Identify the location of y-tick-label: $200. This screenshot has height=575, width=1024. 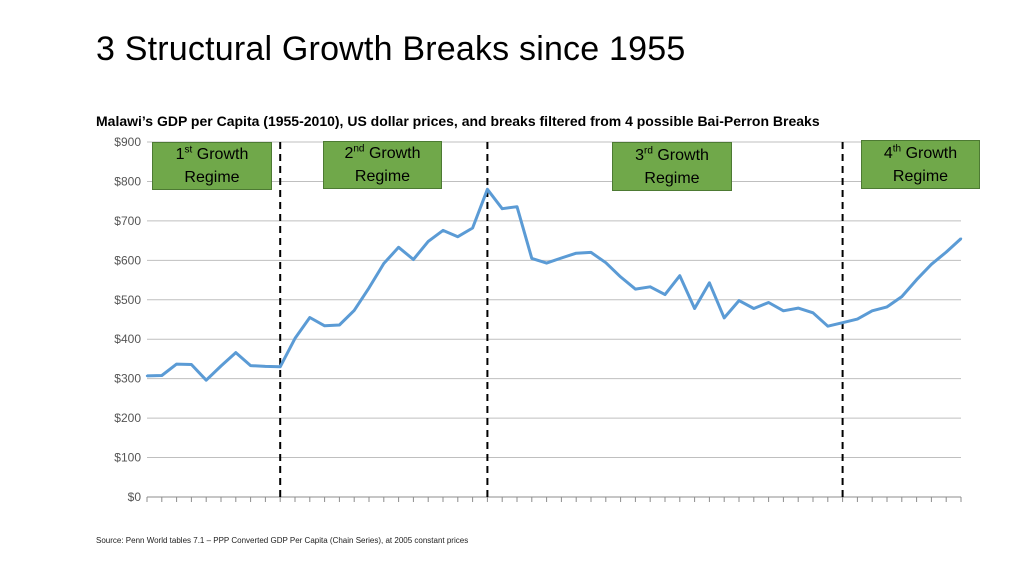
(127, 418).